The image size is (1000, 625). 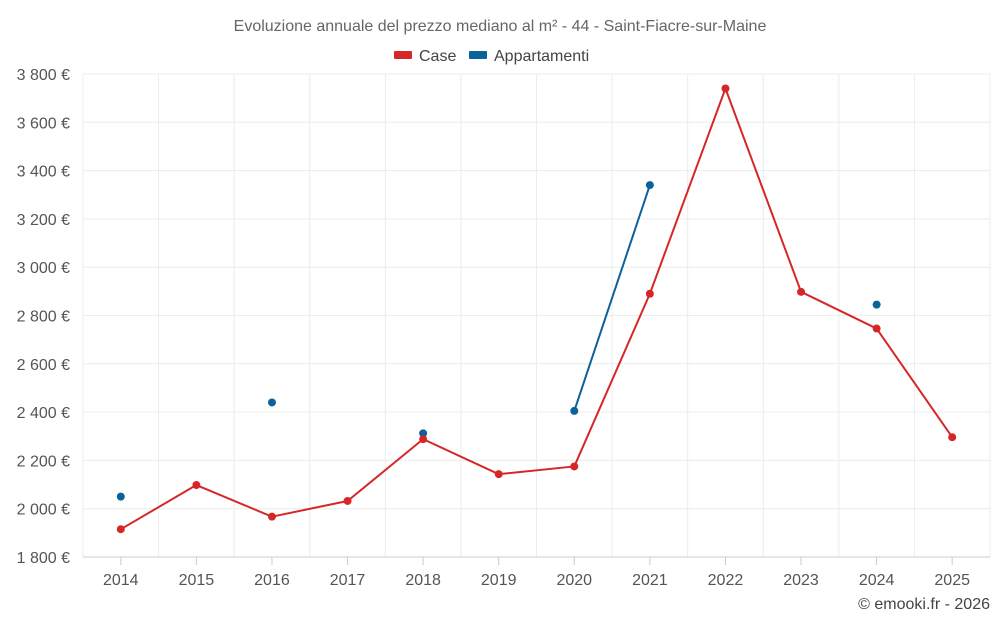 What do you see at coordinates (121, 580) in the screenshot?
I see `x-tick-label: 2014` at bounding box center [121, 580].